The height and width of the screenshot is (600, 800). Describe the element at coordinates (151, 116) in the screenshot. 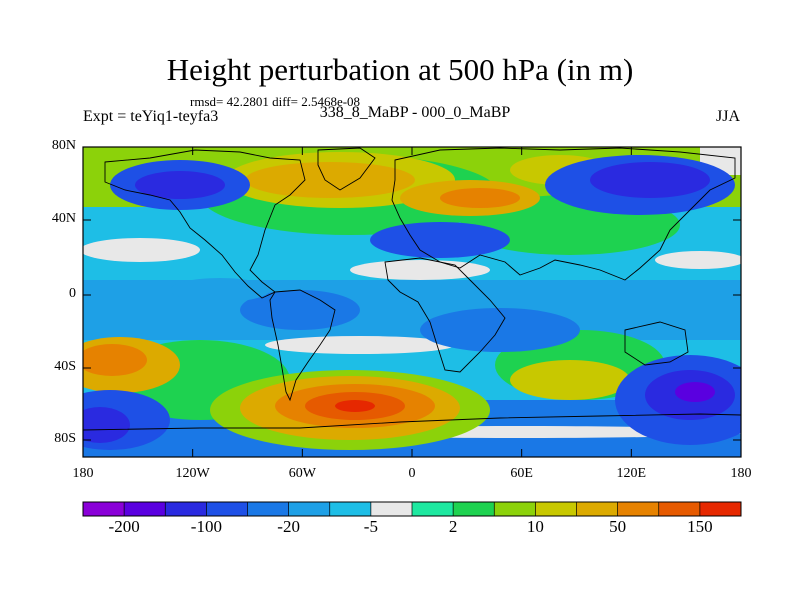

I see `experiment-label: Expt = teYiq1-teyfa3` at that location.